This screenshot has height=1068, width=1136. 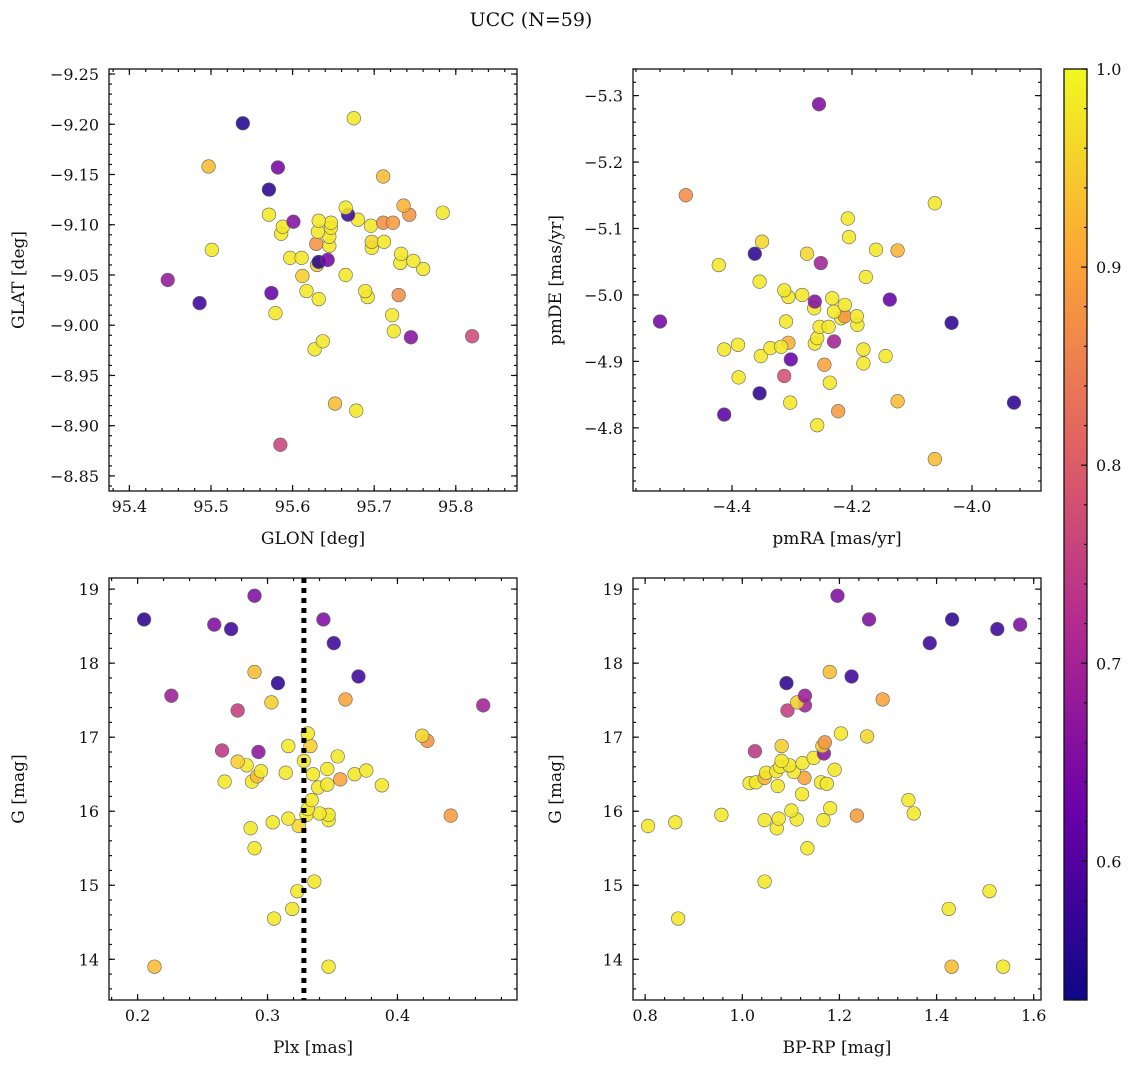 I want to click on colorbar-tick-label: 0.9, so click(x=1108, y=267).